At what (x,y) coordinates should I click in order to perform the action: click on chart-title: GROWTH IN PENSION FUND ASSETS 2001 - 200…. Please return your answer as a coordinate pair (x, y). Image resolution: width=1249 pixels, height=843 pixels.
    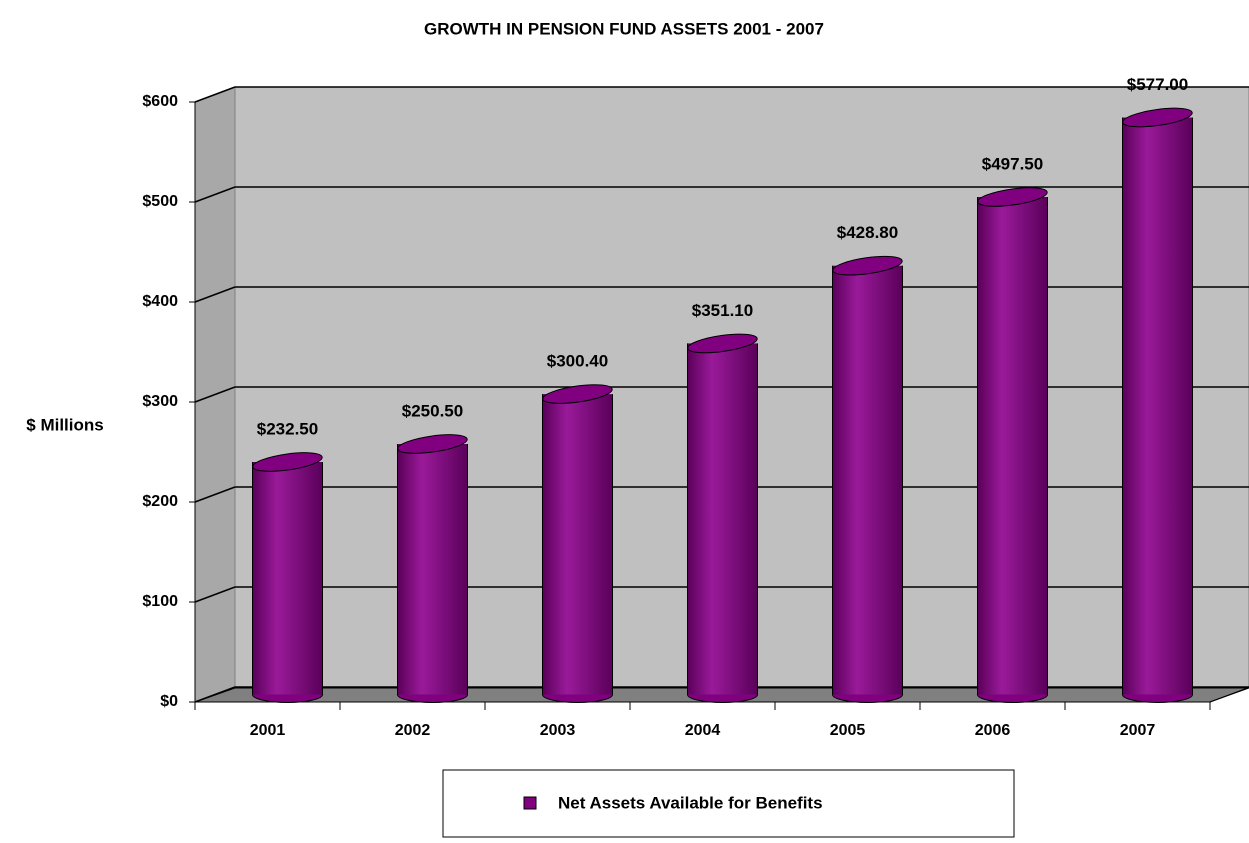
    Looking at the image, I should click on (624, 28).